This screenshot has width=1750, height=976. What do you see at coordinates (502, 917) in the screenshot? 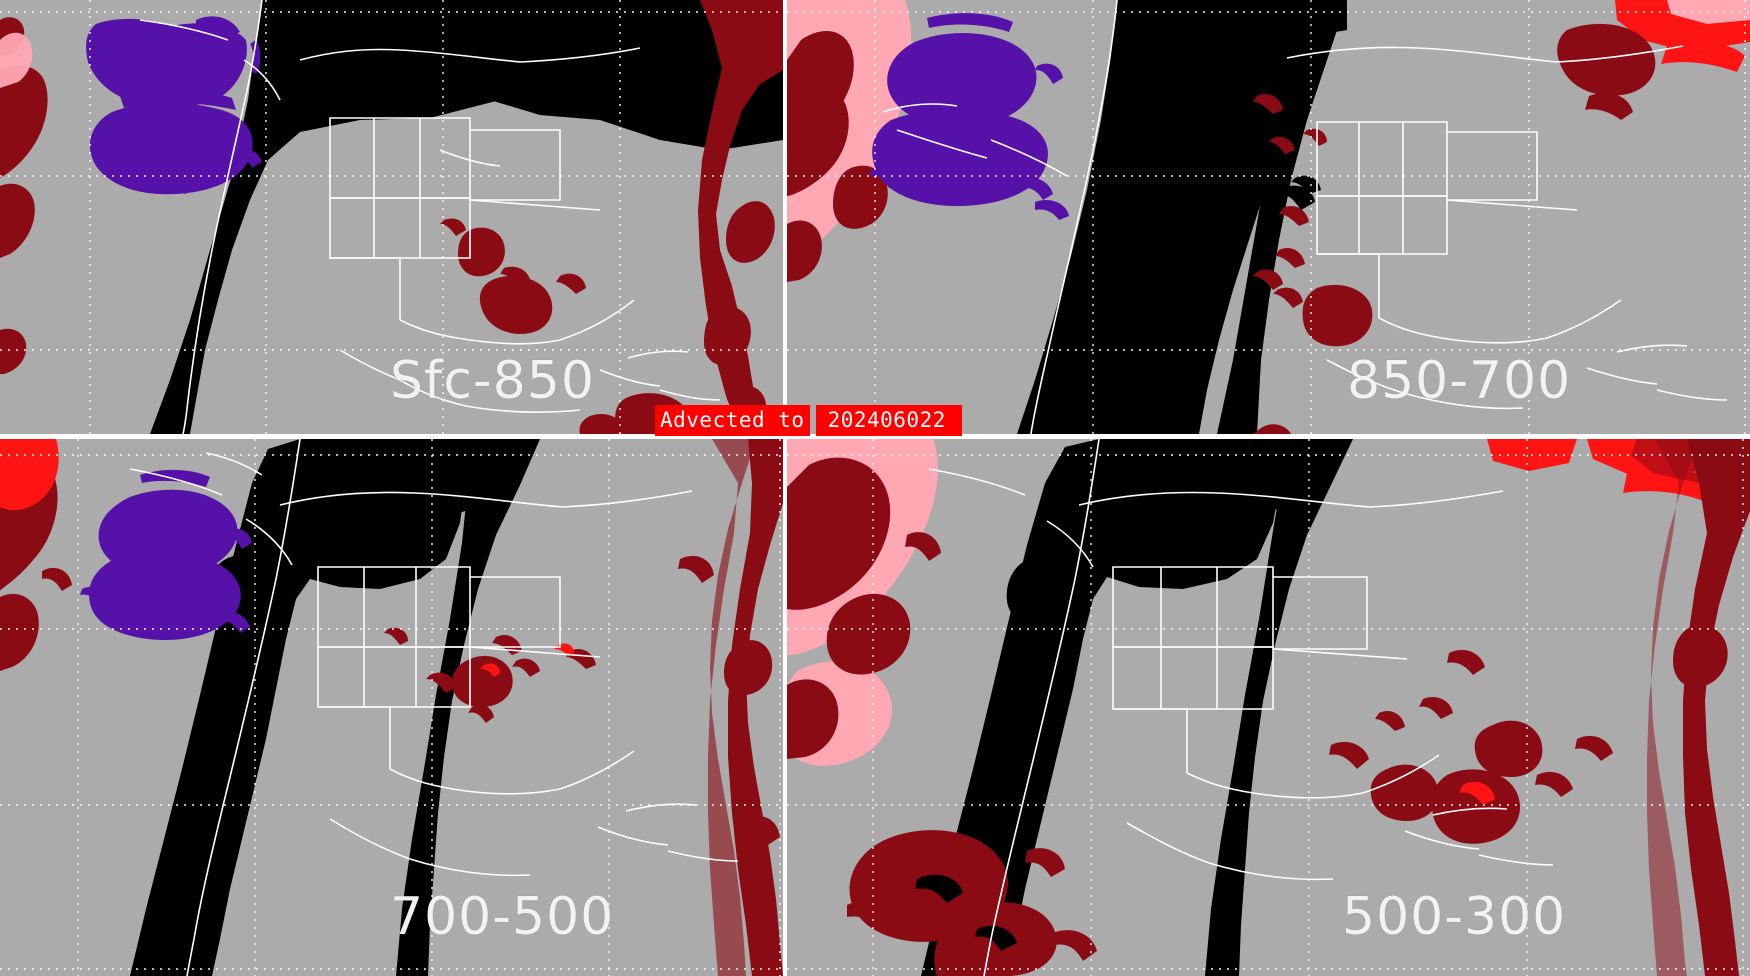
I see `panel-label-700-500: 700-500` at bounding box center [502, 917].